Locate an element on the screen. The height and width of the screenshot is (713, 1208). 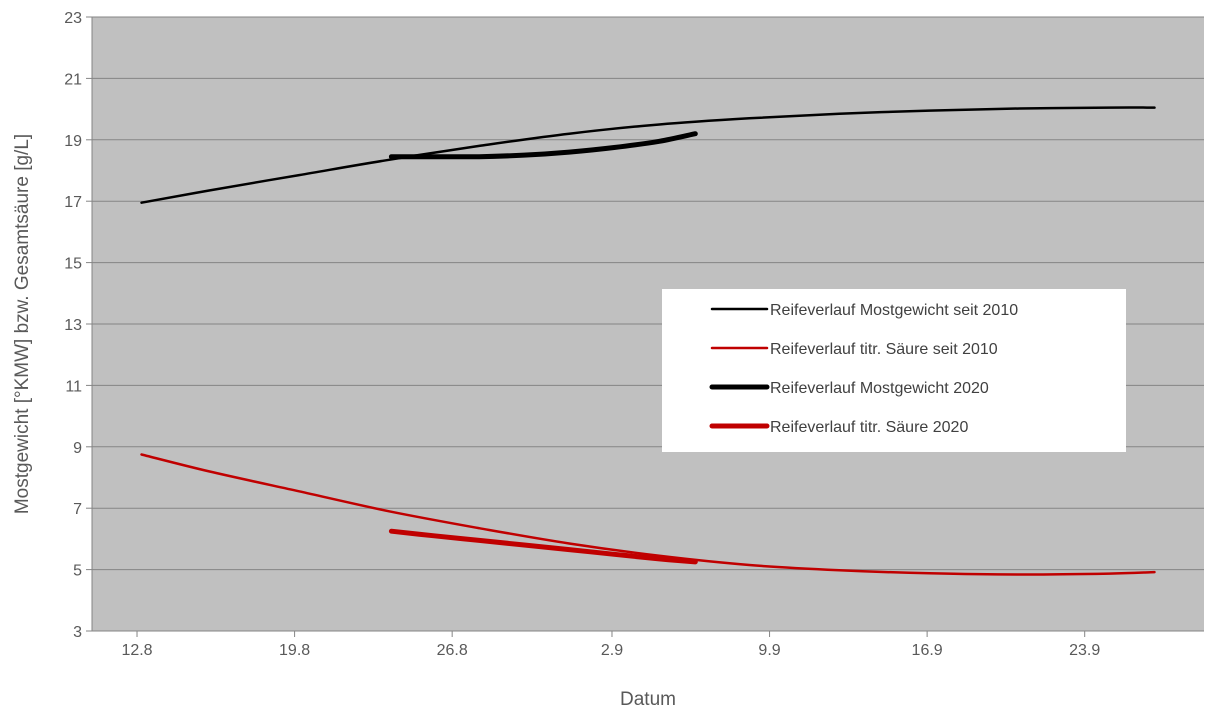
y-tick-label: 13 is located at coordinates (73, 325).